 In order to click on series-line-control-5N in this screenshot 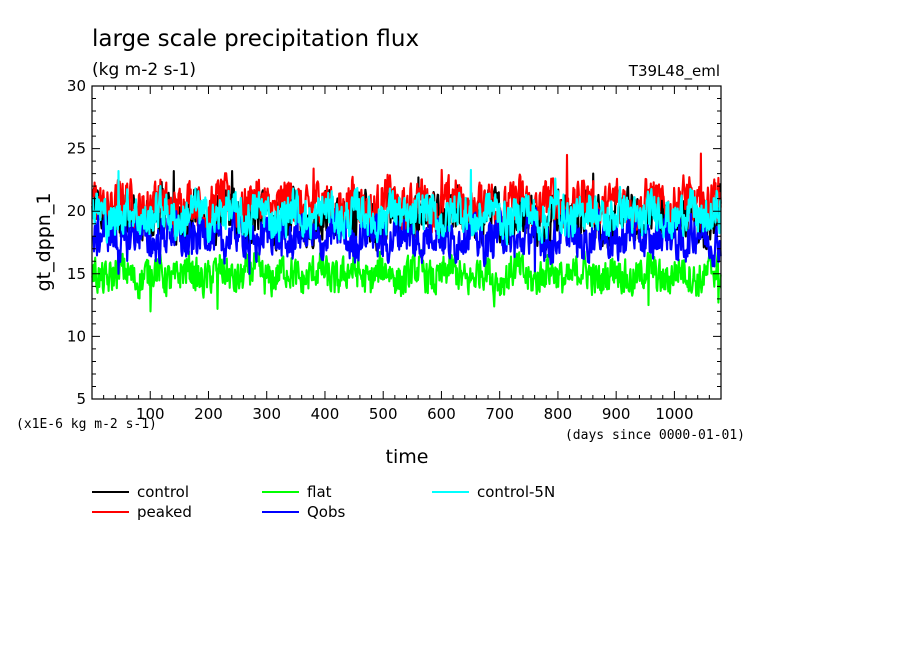, I will do `click(406, 207)`.